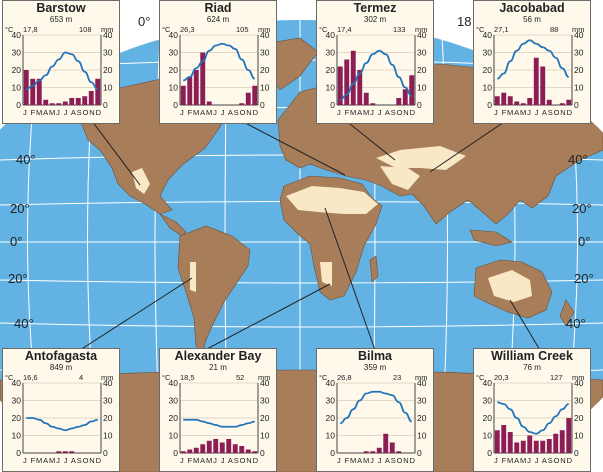 The image size is (603, 472). I want to click on annual-precip-value: 108, so click(85, 29).